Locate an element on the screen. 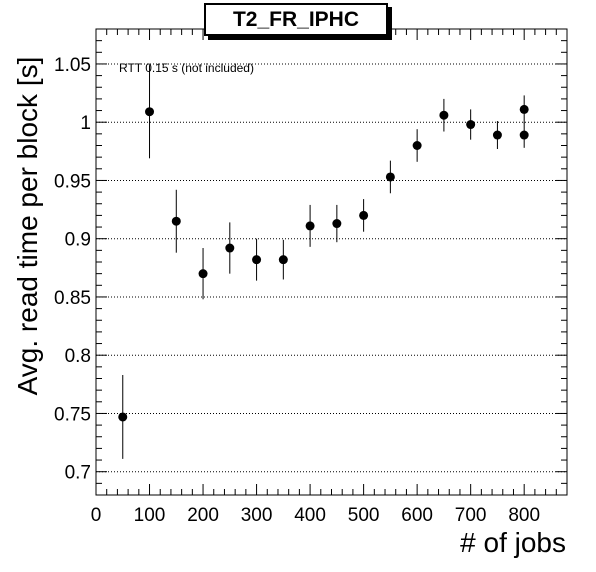  y-tick-label: 0.7 is located at coordinates (78, 473).